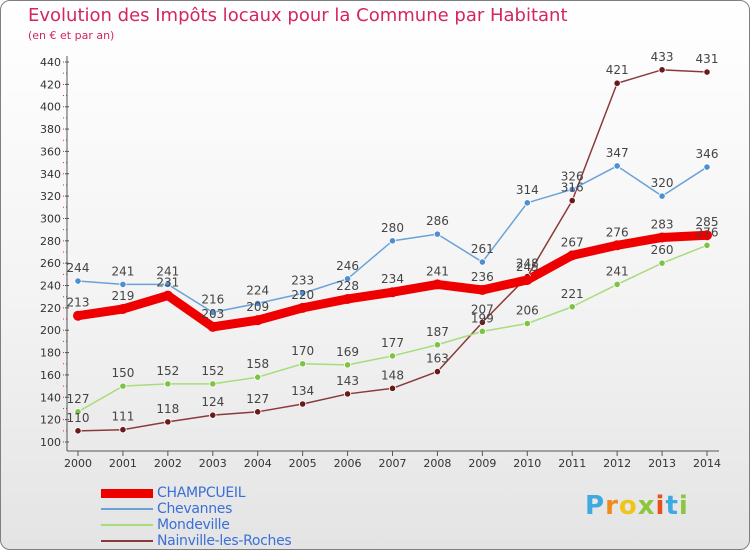 This screenshot has width=750, height=550. Describe the element at coordinates (527, 463) in the screenshot. I see `x-tick-label: 2010` at that location.